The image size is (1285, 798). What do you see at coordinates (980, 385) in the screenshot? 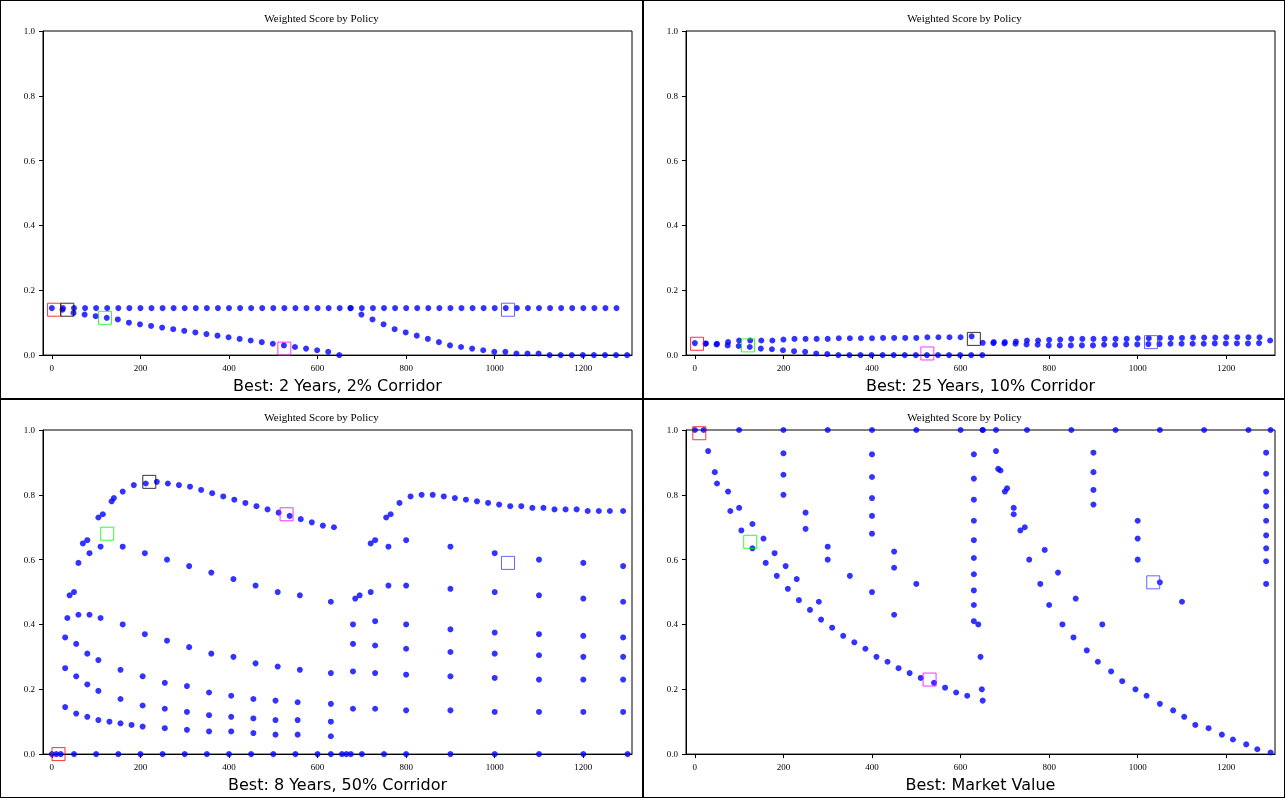
I see `x-axis-title: Best: 25 Years, 10% Corridor` at bounding box center [980, 385].